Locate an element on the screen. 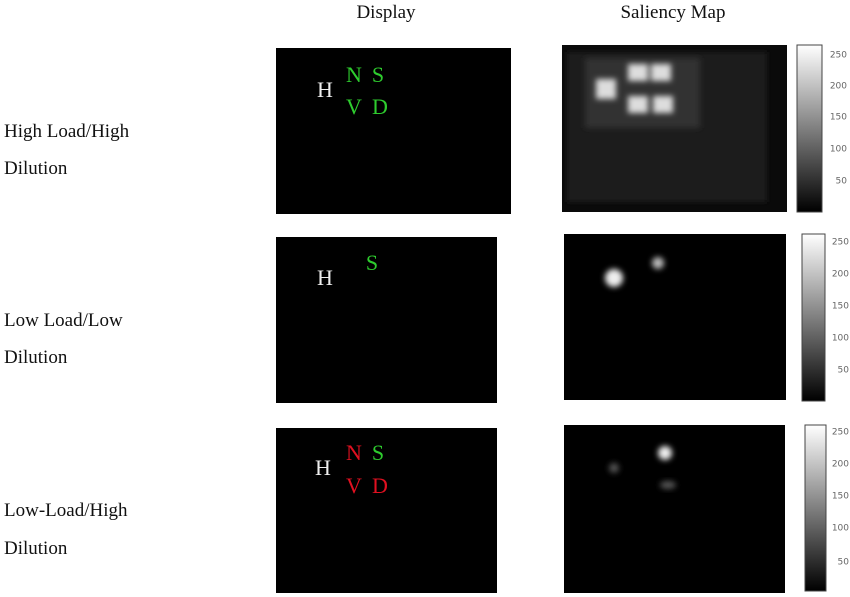 This screenshot has width=850, height=597. column-header: Saliency Map is located at coordinates (672, 12).